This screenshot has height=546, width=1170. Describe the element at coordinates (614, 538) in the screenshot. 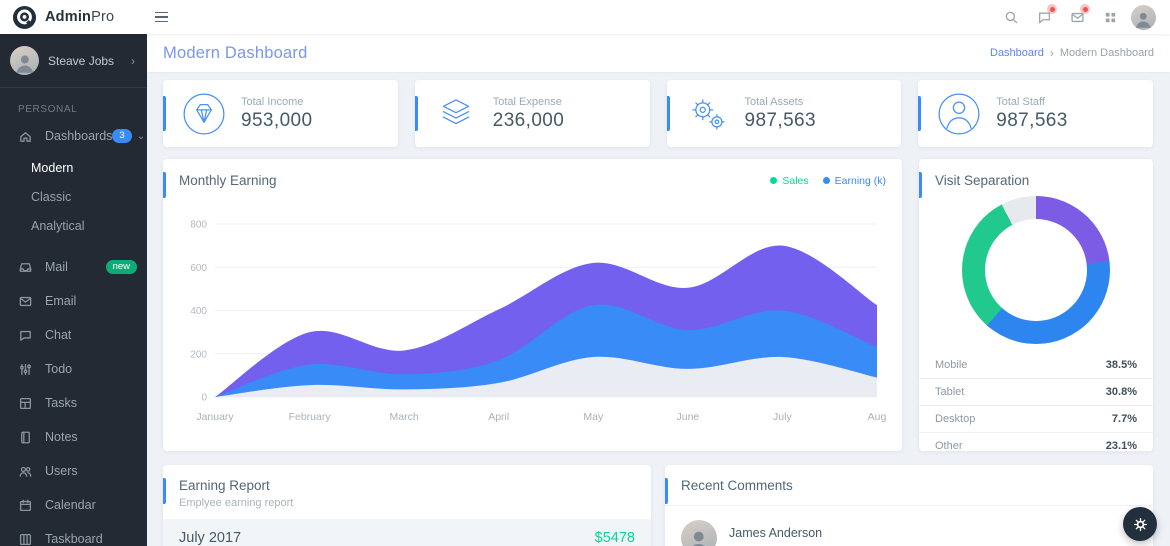

I see `report-amount: $5478` at that location.